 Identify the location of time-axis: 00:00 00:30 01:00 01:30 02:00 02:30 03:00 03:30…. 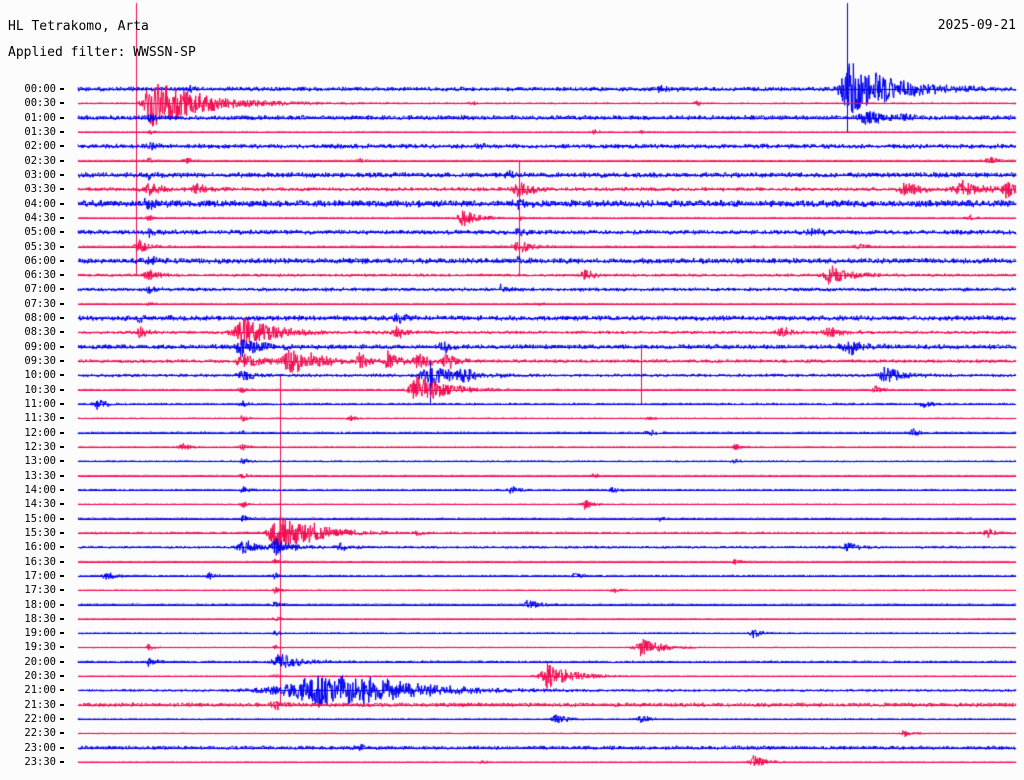
(39, 390).